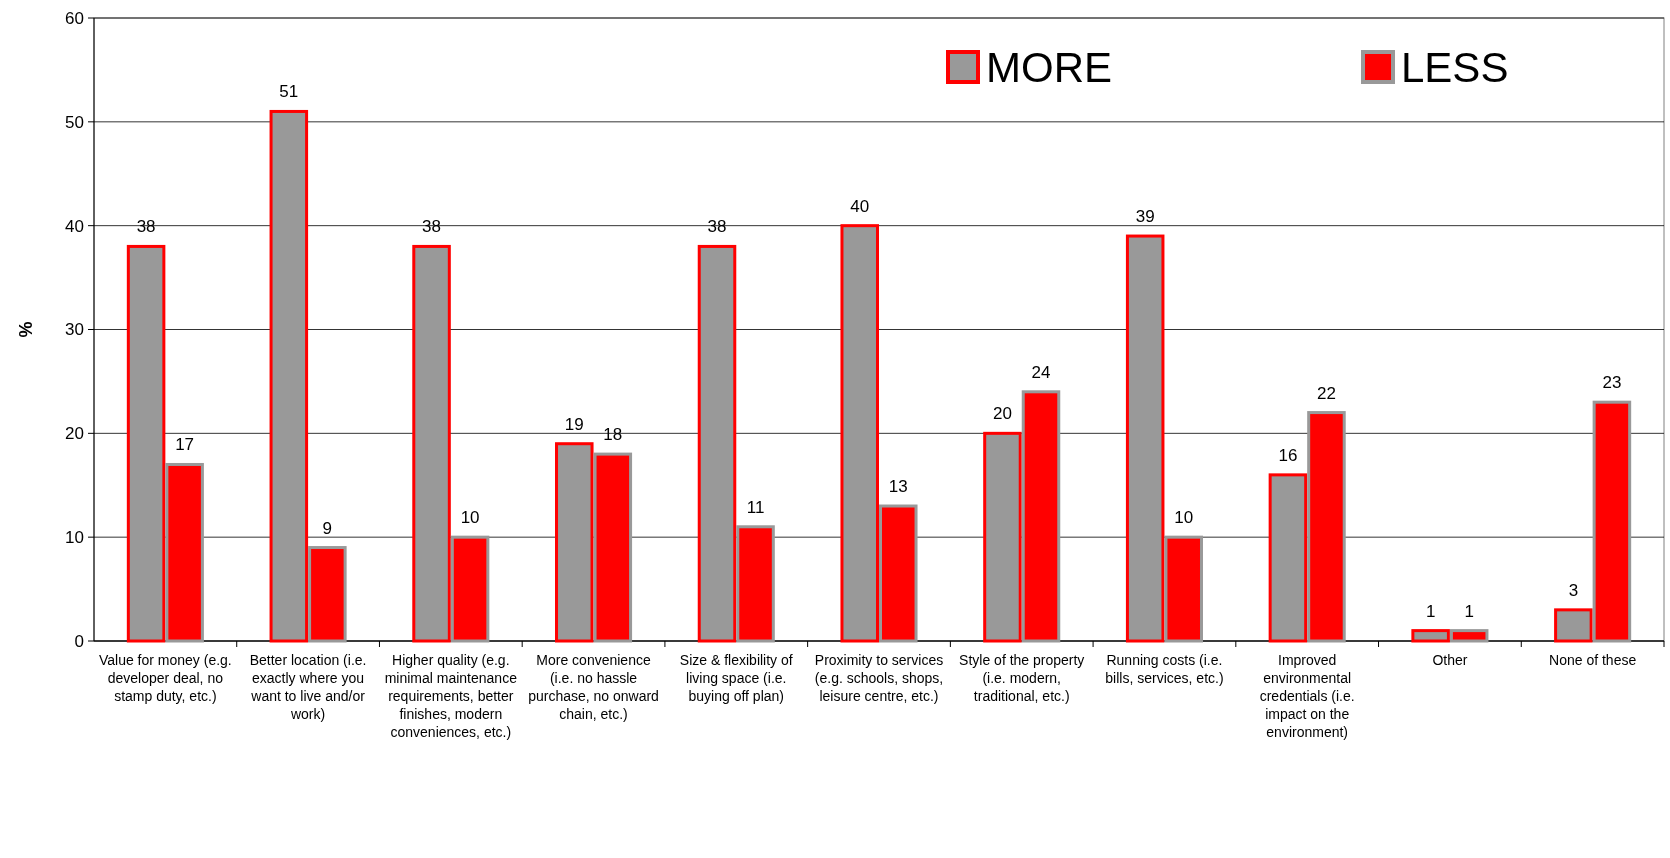  Describe the element at coordinates (451, 696) in the screenshot. I see `x-tick-label: Higher quality (e.g. minimal maintenance requirements, better finishes, modern conveniences, etc.)` at that location.